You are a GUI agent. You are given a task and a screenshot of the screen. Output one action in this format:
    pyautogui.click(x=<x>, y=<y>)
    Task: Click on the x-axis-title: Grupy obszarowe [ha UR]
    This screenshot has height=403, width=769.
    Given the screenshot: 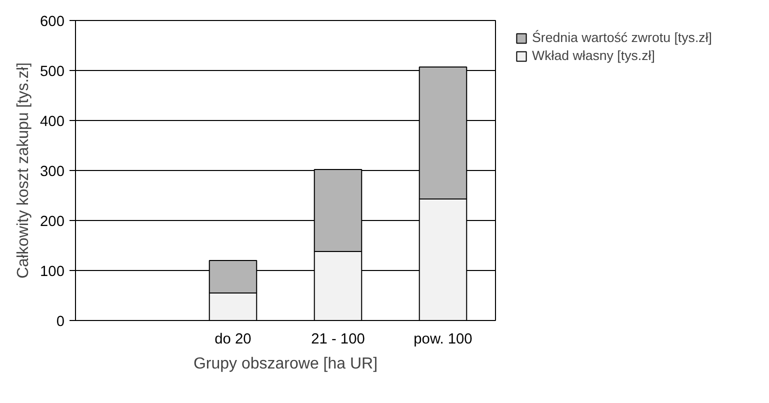 What is the action you would take?
    pyautogui.click(x=285, y=364)
    